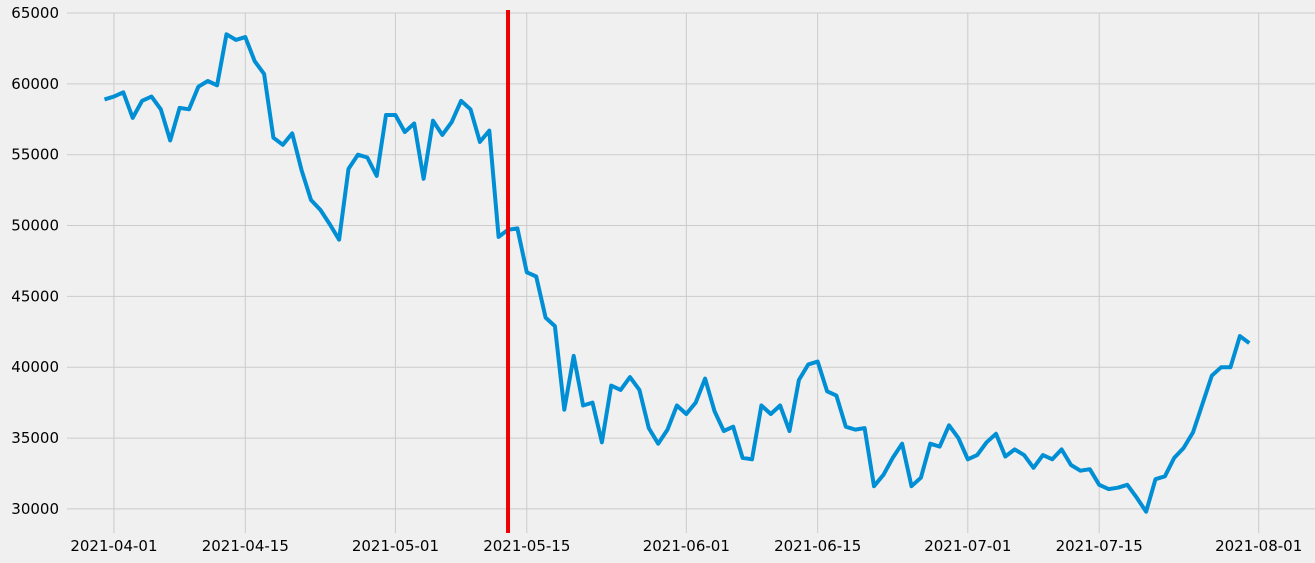 The image size is (1315, 563). What do you see at coordinates (395, 546) in the screenshot?
I see `x-tick-label: 2021-05-01` at bounding box center [395, 546].